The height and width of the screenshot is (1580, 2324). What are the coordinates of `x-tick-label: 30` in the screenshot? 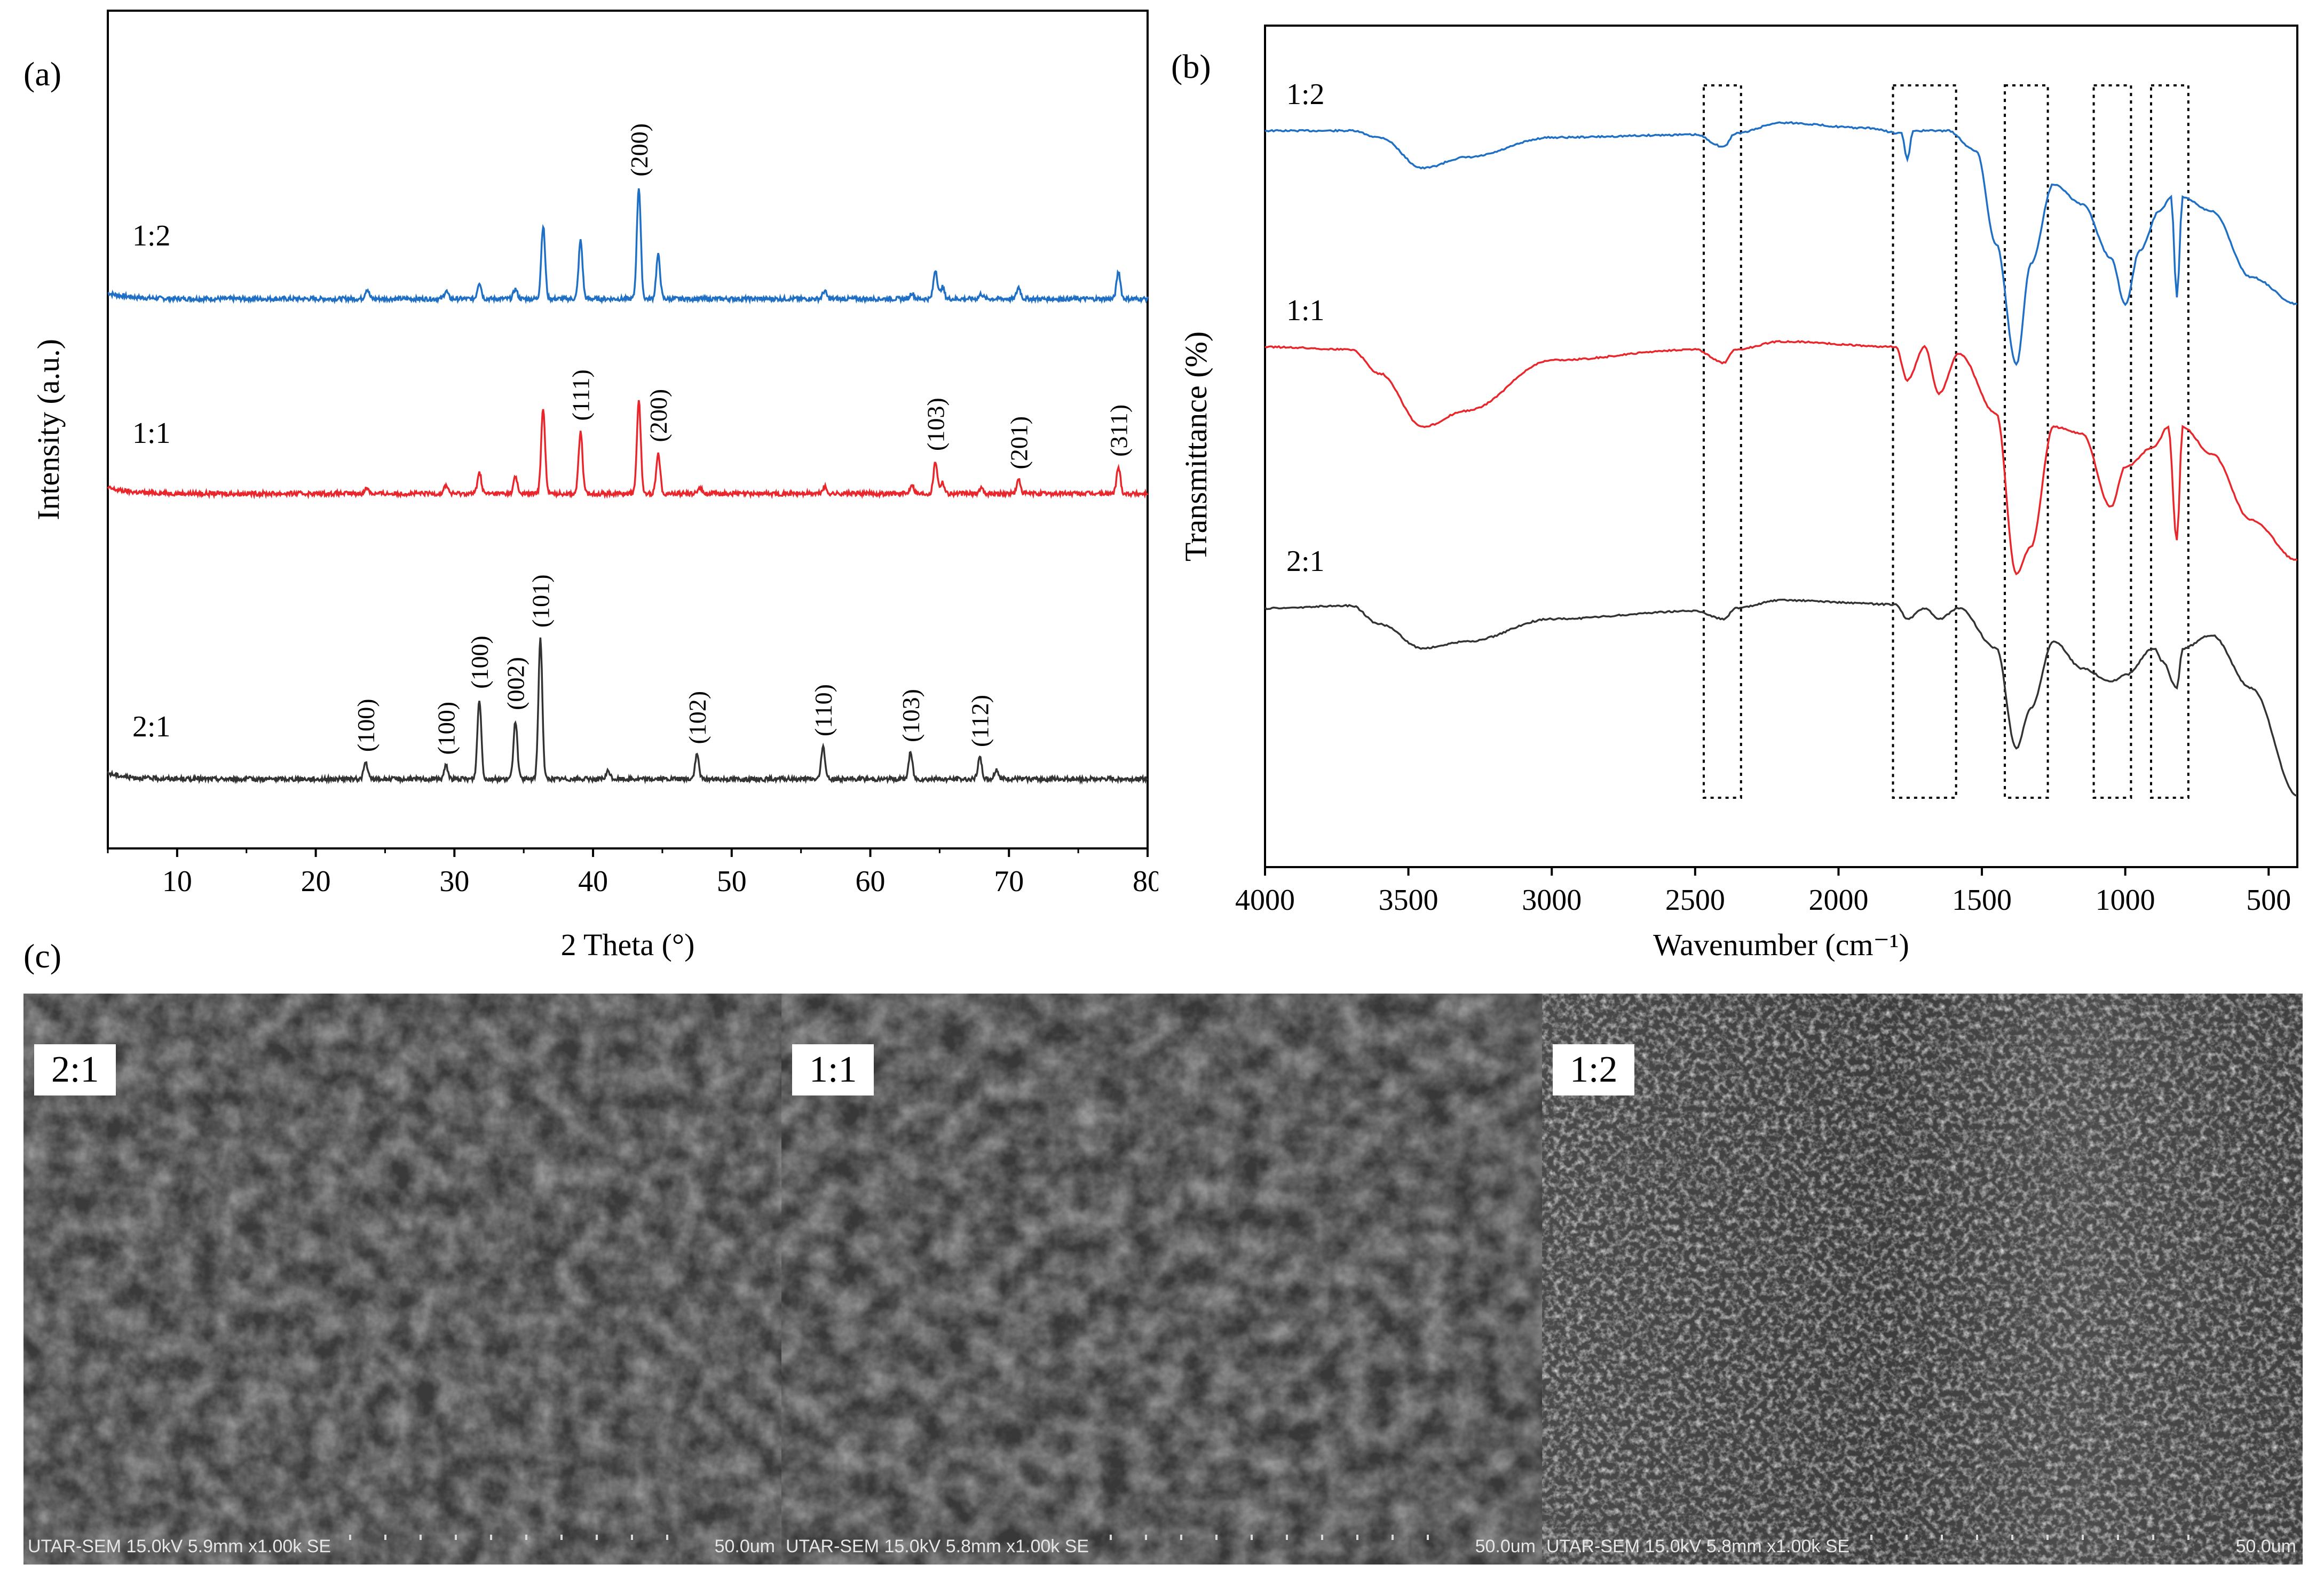 It's located at (454, 882).